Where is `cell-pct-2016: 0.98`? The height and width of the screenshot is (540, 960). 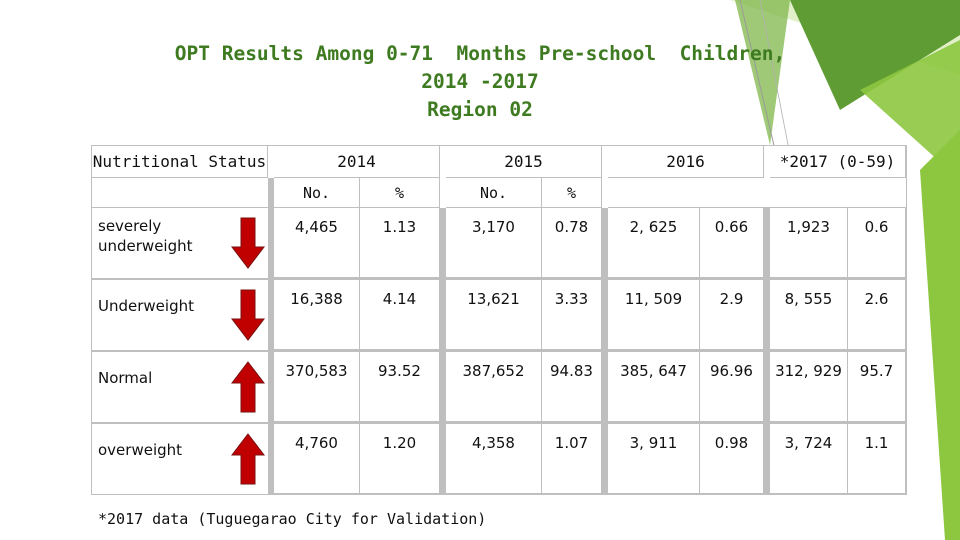
cell-pct-2016: 0.98 is located at coordinates (731, 458).